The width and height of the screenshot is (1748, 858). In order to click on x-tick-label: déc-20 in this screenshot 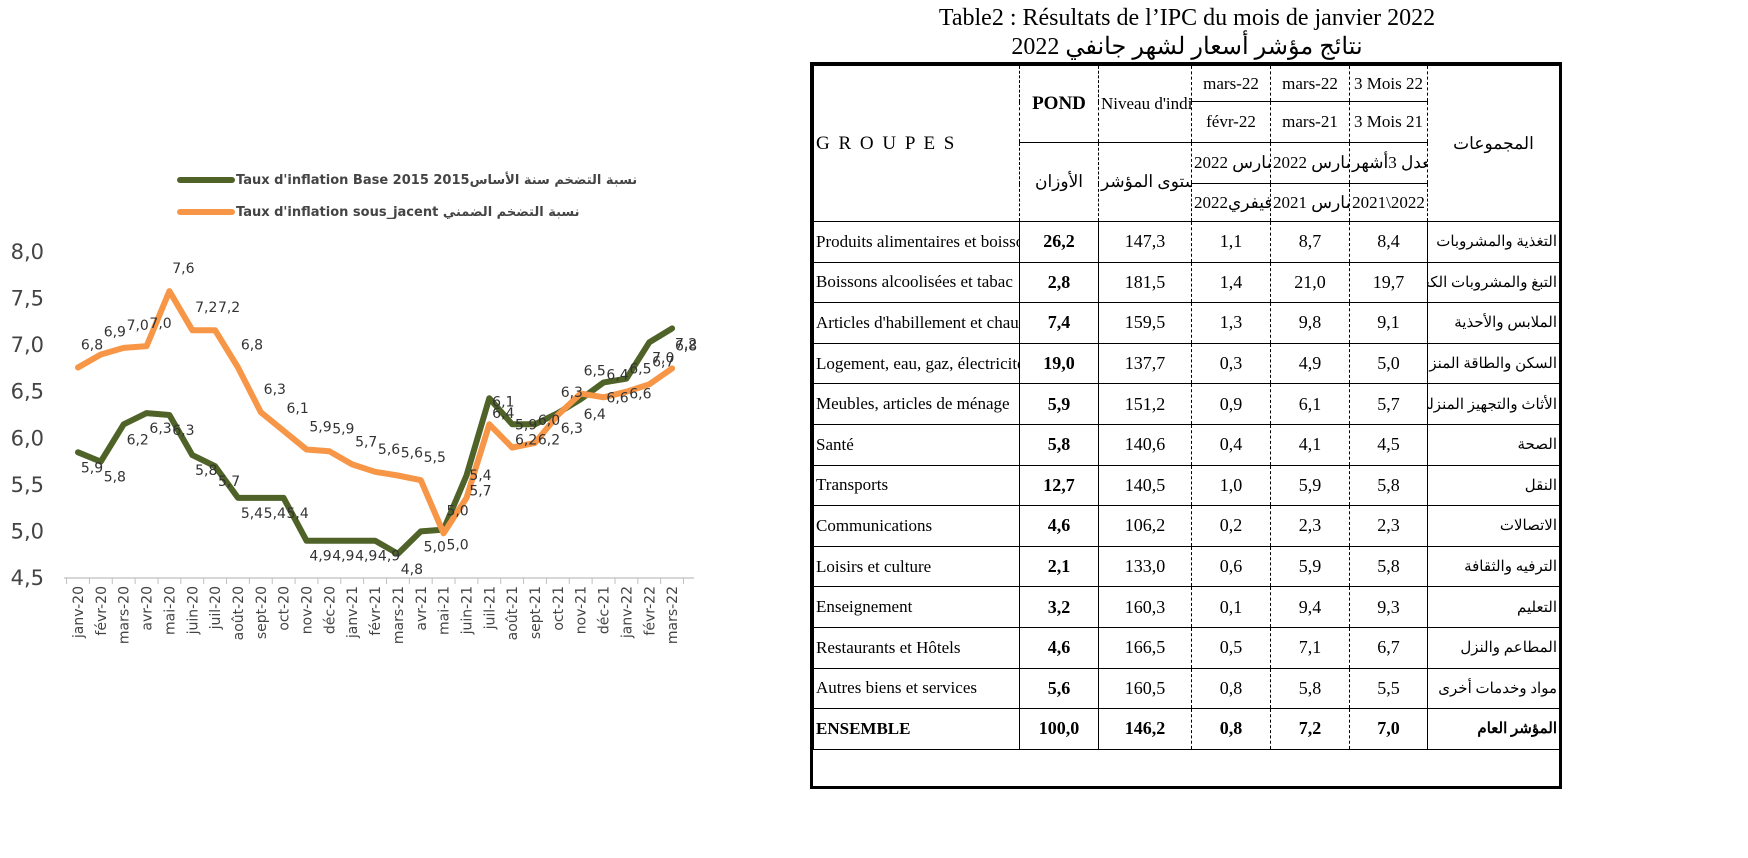, I will do `click(330, 610)`.